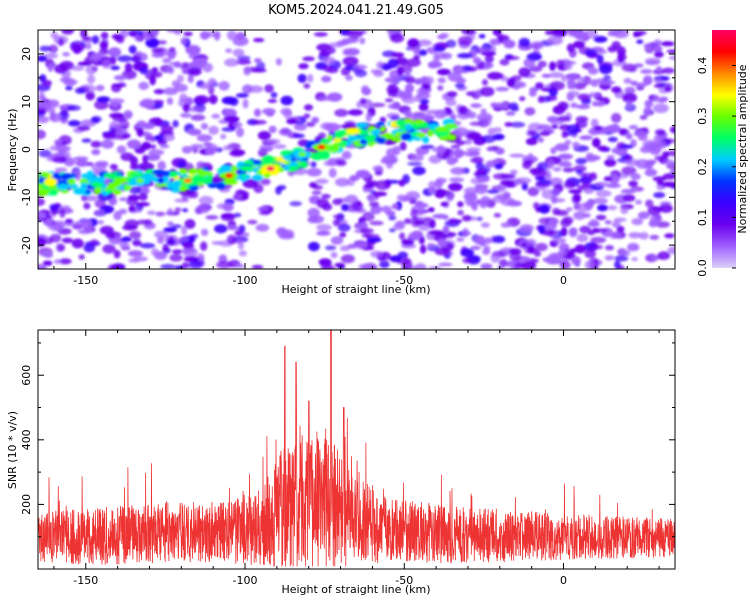  Describe the element at coordinates (26, 102) in the screenshot. I see `y-tick-label: 10` at that location.